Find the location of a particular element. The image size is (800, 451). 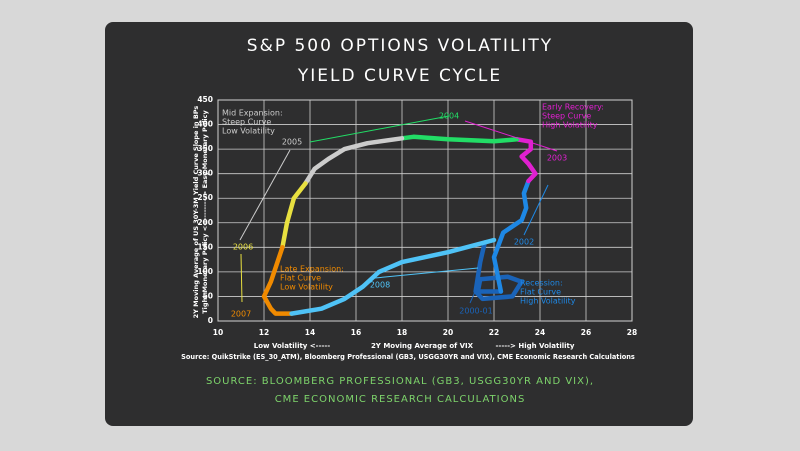

series-label: 2003 is located at coordinates (557, 158).